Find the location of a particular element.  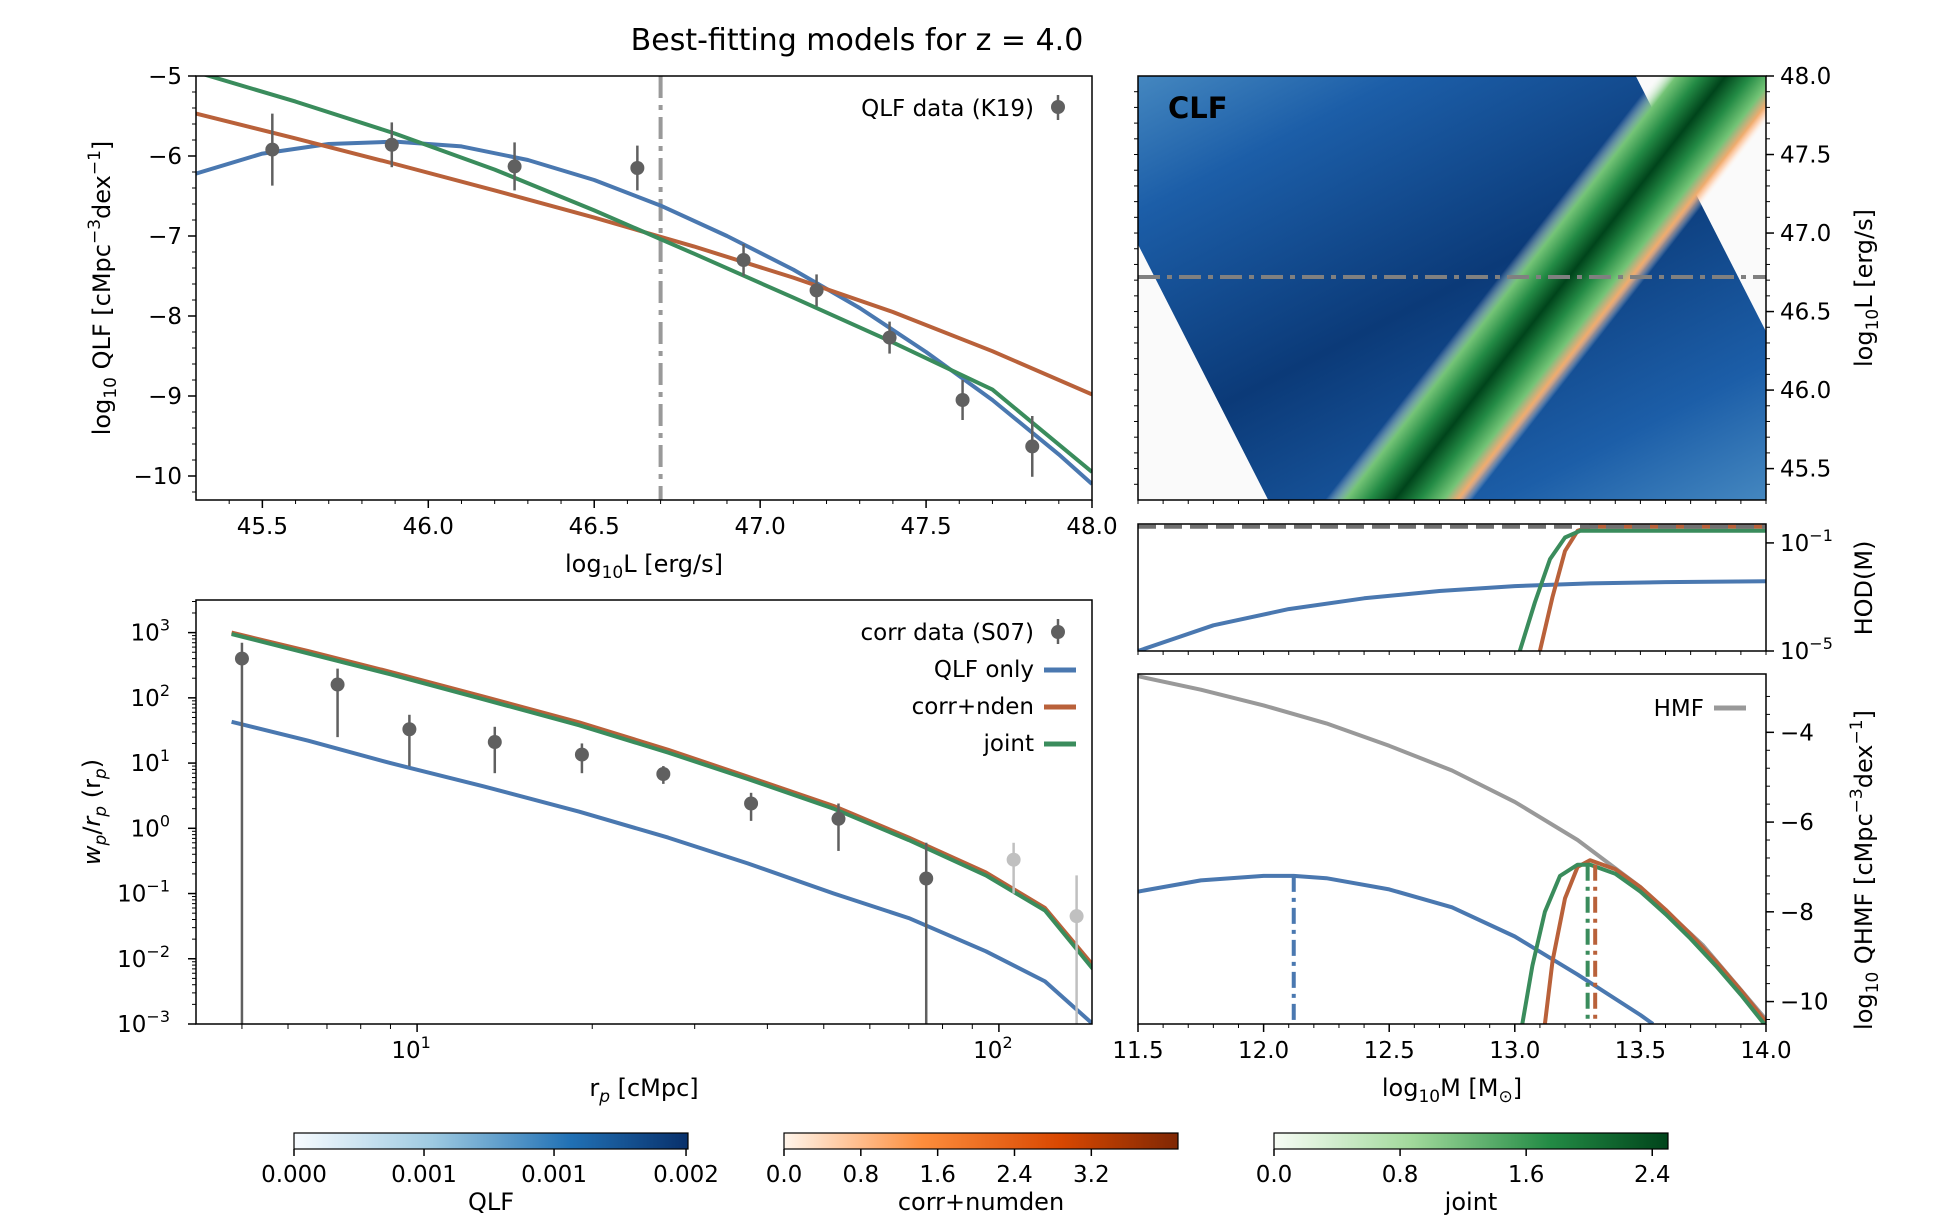

hod-axes-frame is located at coordinates (1452, 587).